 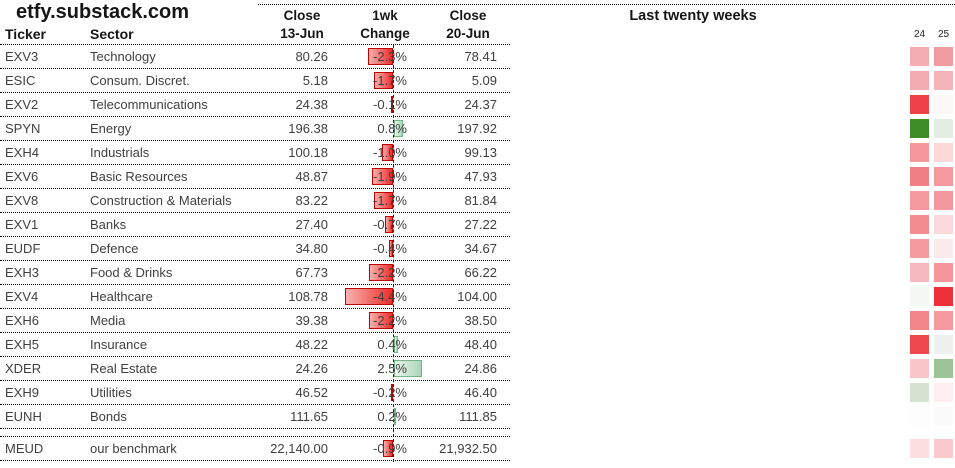 I want to click on close-20jun-cell: 24.86, so click(x=480, y=368).